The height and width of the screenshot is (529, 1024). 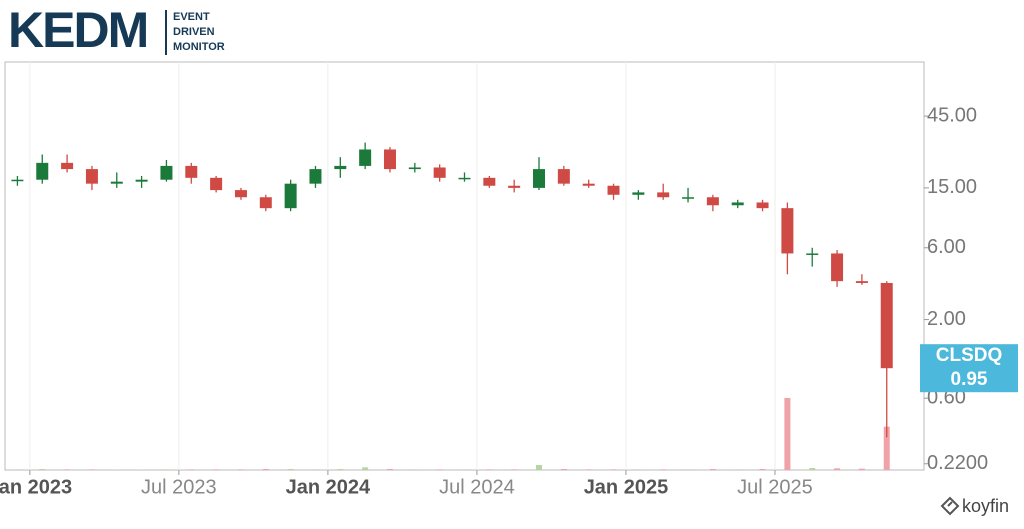 I want to click on price-tag, so click(x=969, y=368).